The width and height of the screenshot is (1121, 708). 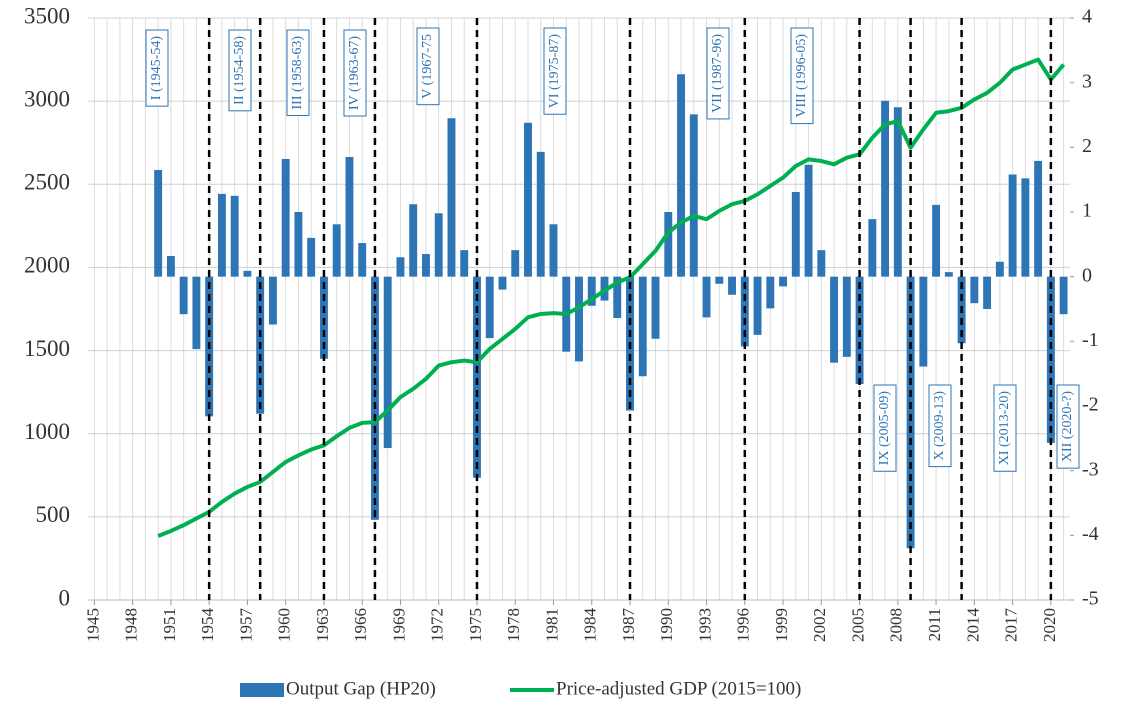 What do you see at coordinates (972, 625) in the screenshot?
I see `x-tick-label: 2014` at bounding box center [972, 625].